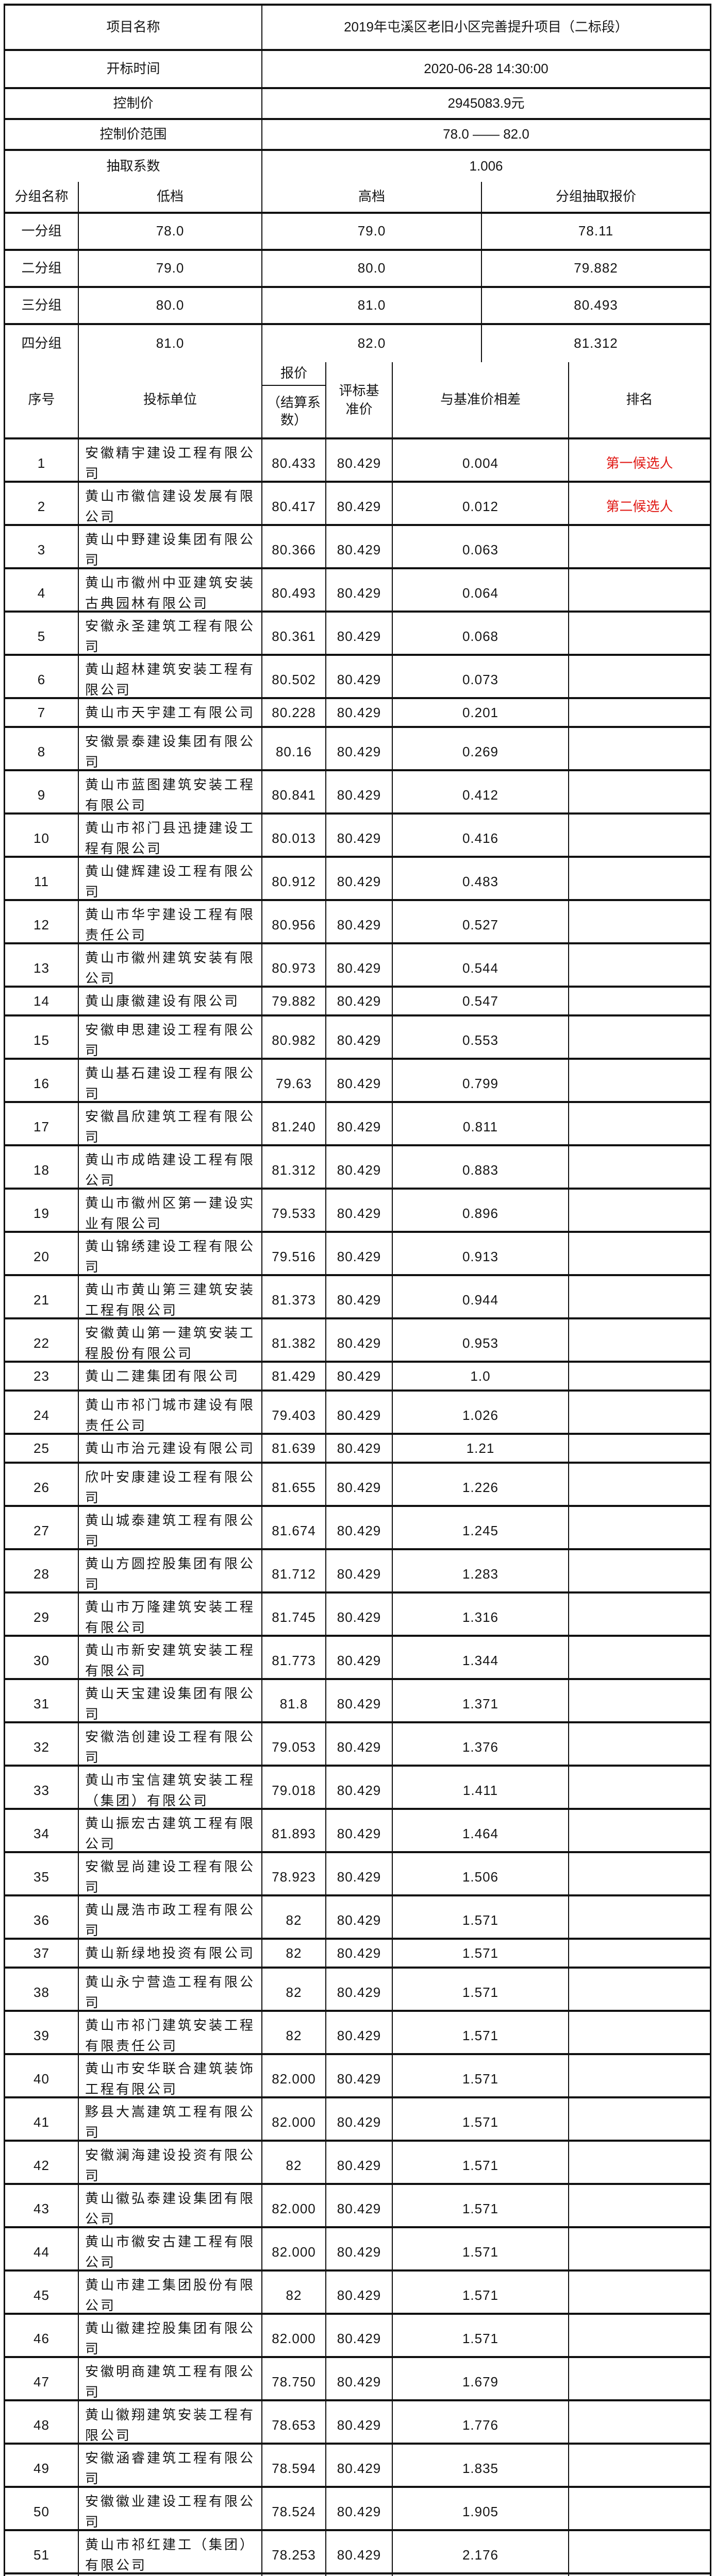  I want to click on bid-price: 79.516, so click(294, 1257).